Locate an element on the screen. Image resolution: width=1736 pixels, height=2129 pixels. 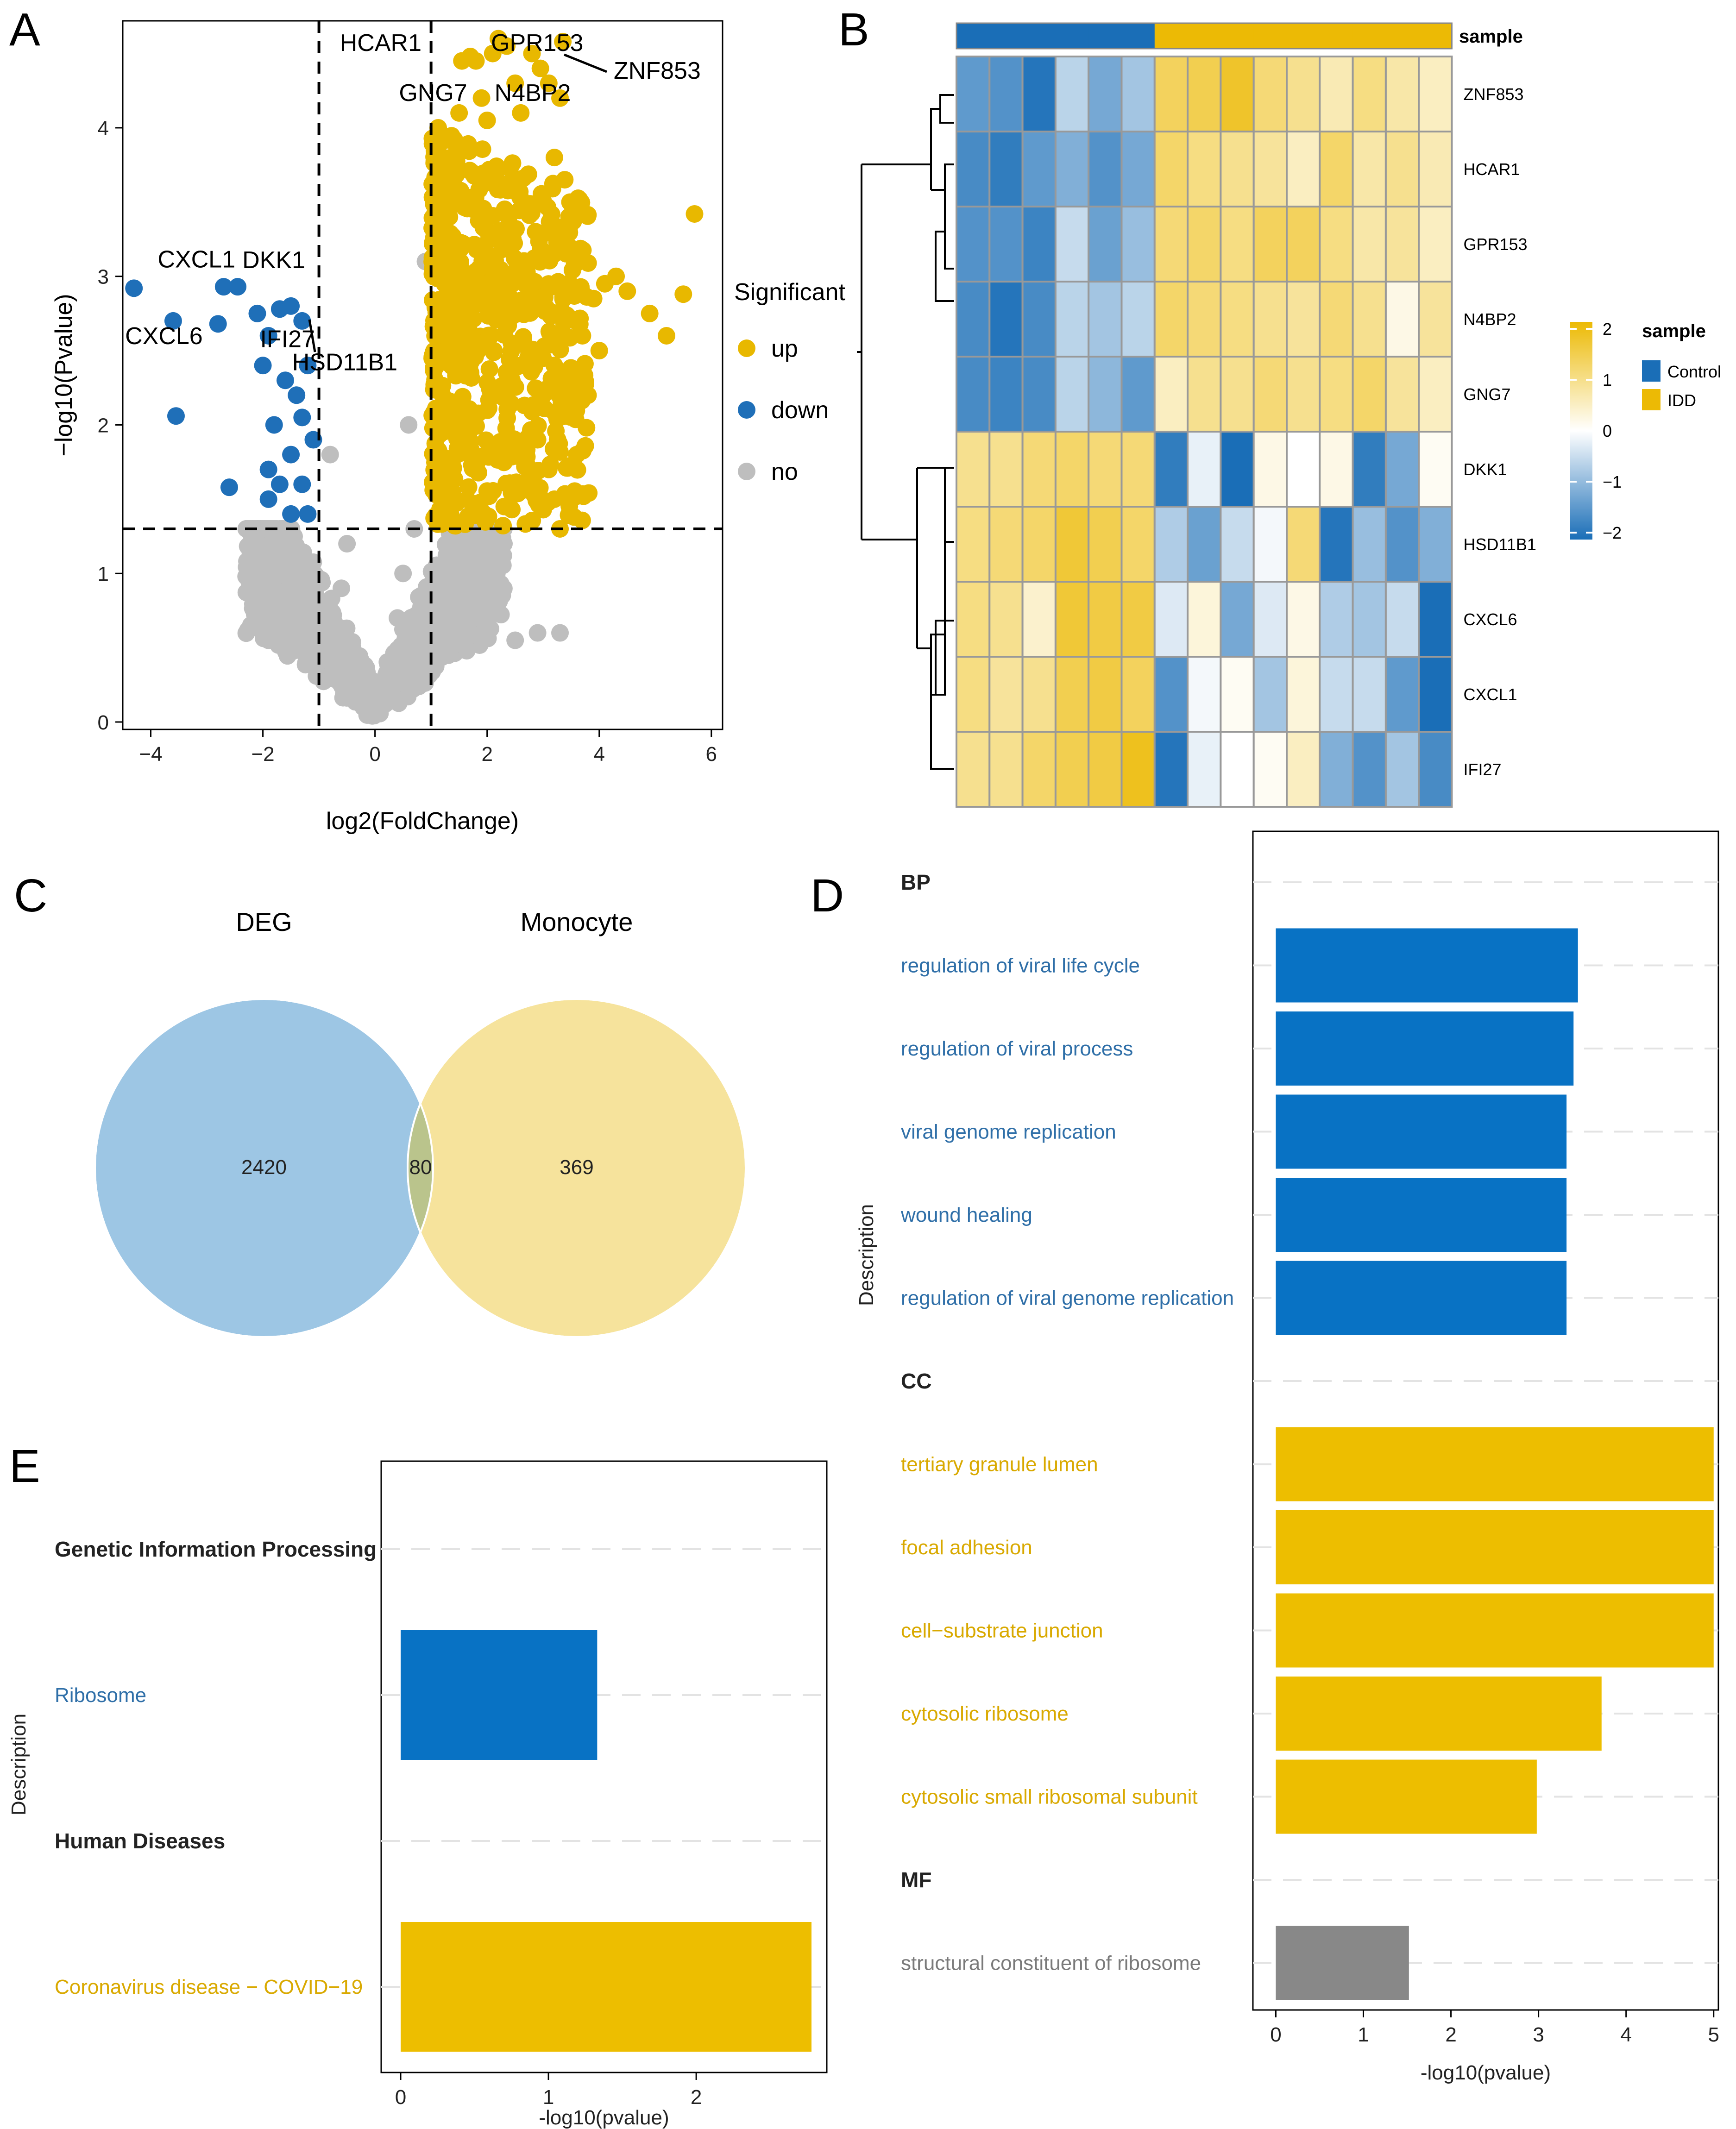
threshold-lines is located at coordinates (423, 375).